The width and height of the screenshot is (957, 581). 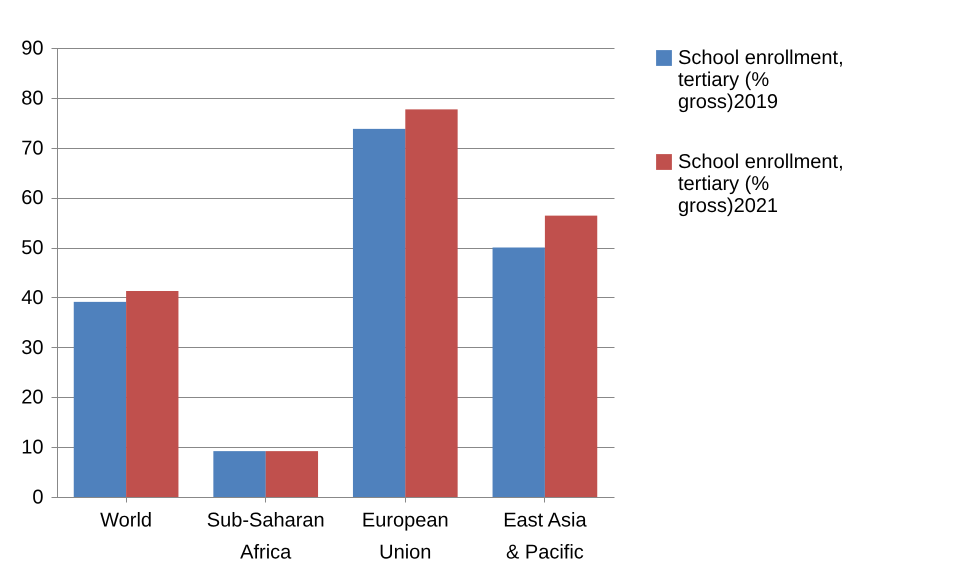 I want to click on y-tick-label: 20, so click(x=32, y=397).